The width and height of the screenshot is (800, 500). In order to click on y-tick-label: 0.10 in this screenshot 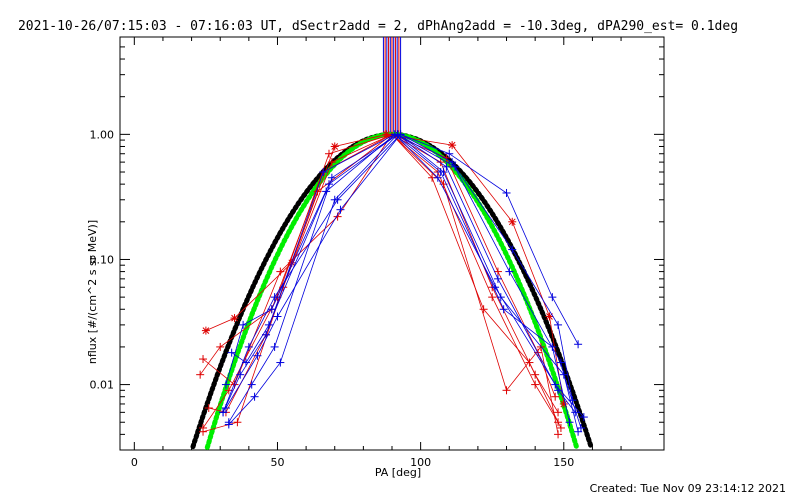, I will do `click(102, 259)`.